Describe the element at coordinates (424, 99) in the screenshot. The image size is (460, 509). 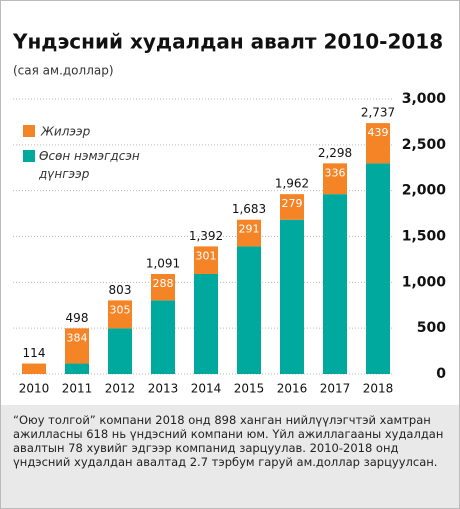
I see `y-tick-label: 3,000` at that location.